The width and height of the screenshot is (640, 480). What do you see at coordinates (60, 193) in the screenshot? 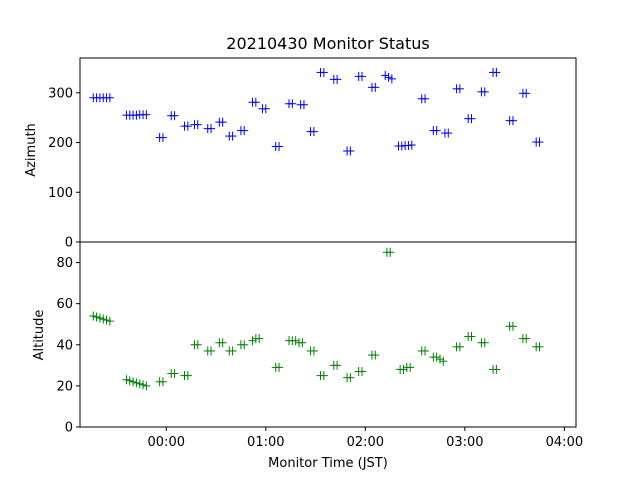
I see `azimuth-y-tick-label: 100` at bounding box center [60, 193].